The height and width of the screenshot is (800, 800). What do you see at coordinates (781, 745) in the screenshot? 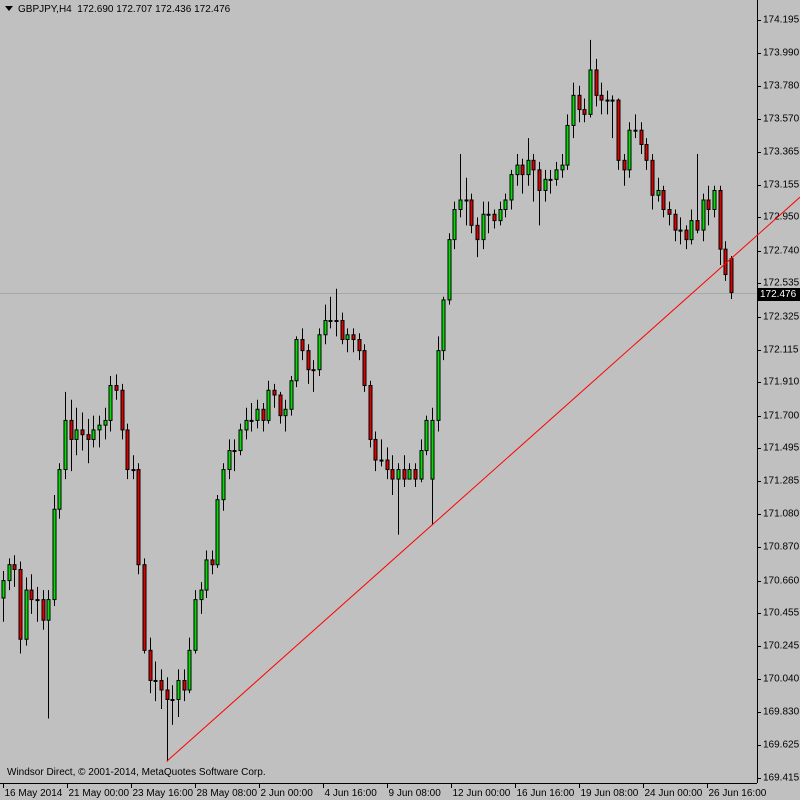
I see `price-tick-label: 169.625` at bounding box center [781, 745].